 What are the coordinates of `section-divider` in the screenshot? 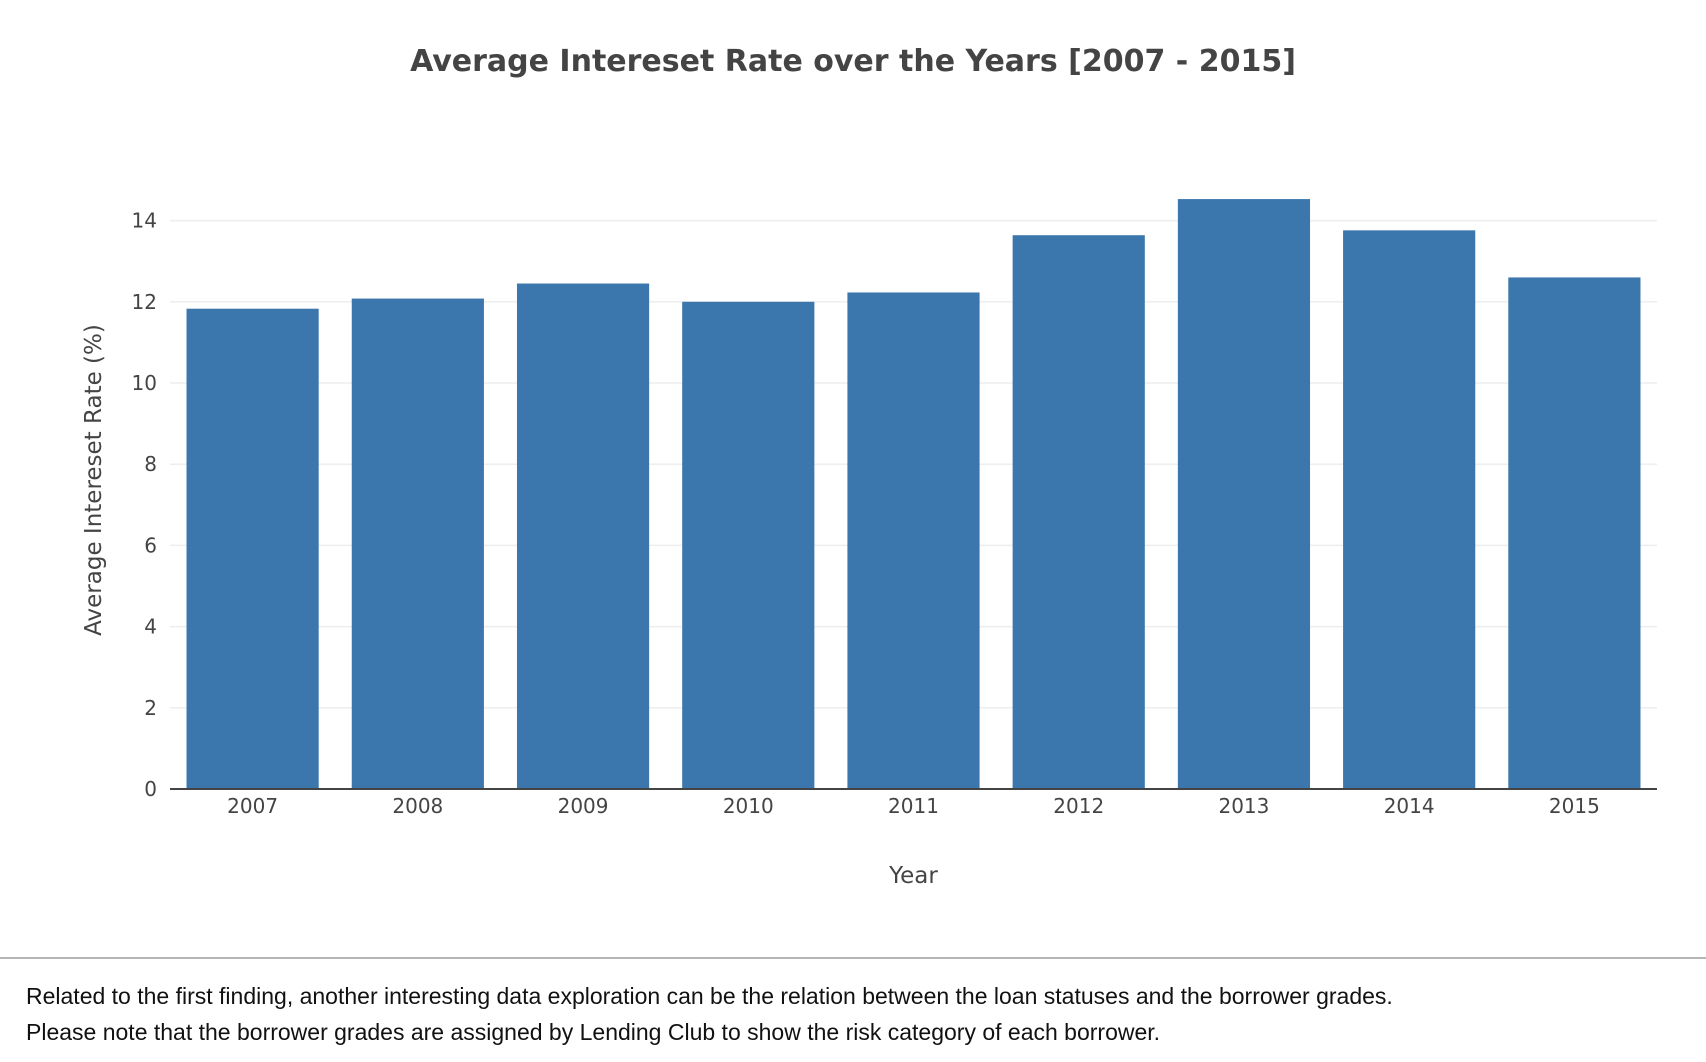 It's located at (853, 958).